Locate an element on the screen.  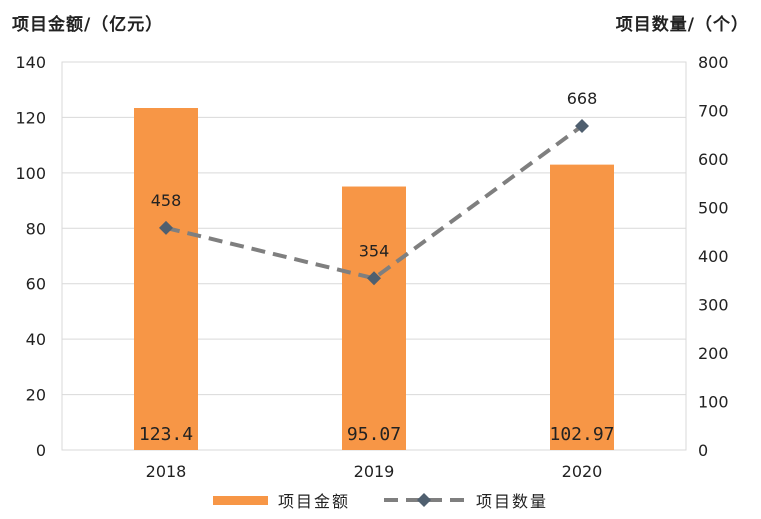
legend-marker is located at coordinates (424, 500).